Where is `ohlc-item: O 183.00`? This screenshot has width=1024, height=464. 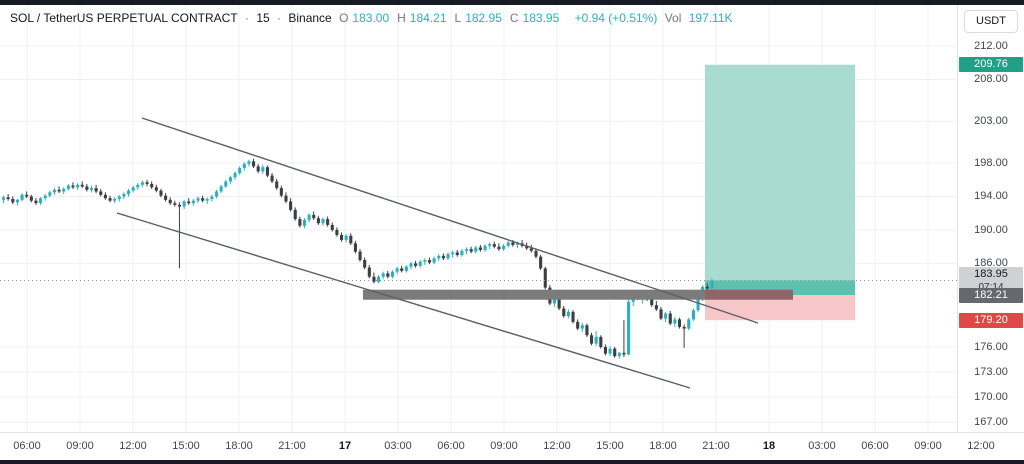 ohlc-item: O 183.00 is located at coordinates (364, 18).